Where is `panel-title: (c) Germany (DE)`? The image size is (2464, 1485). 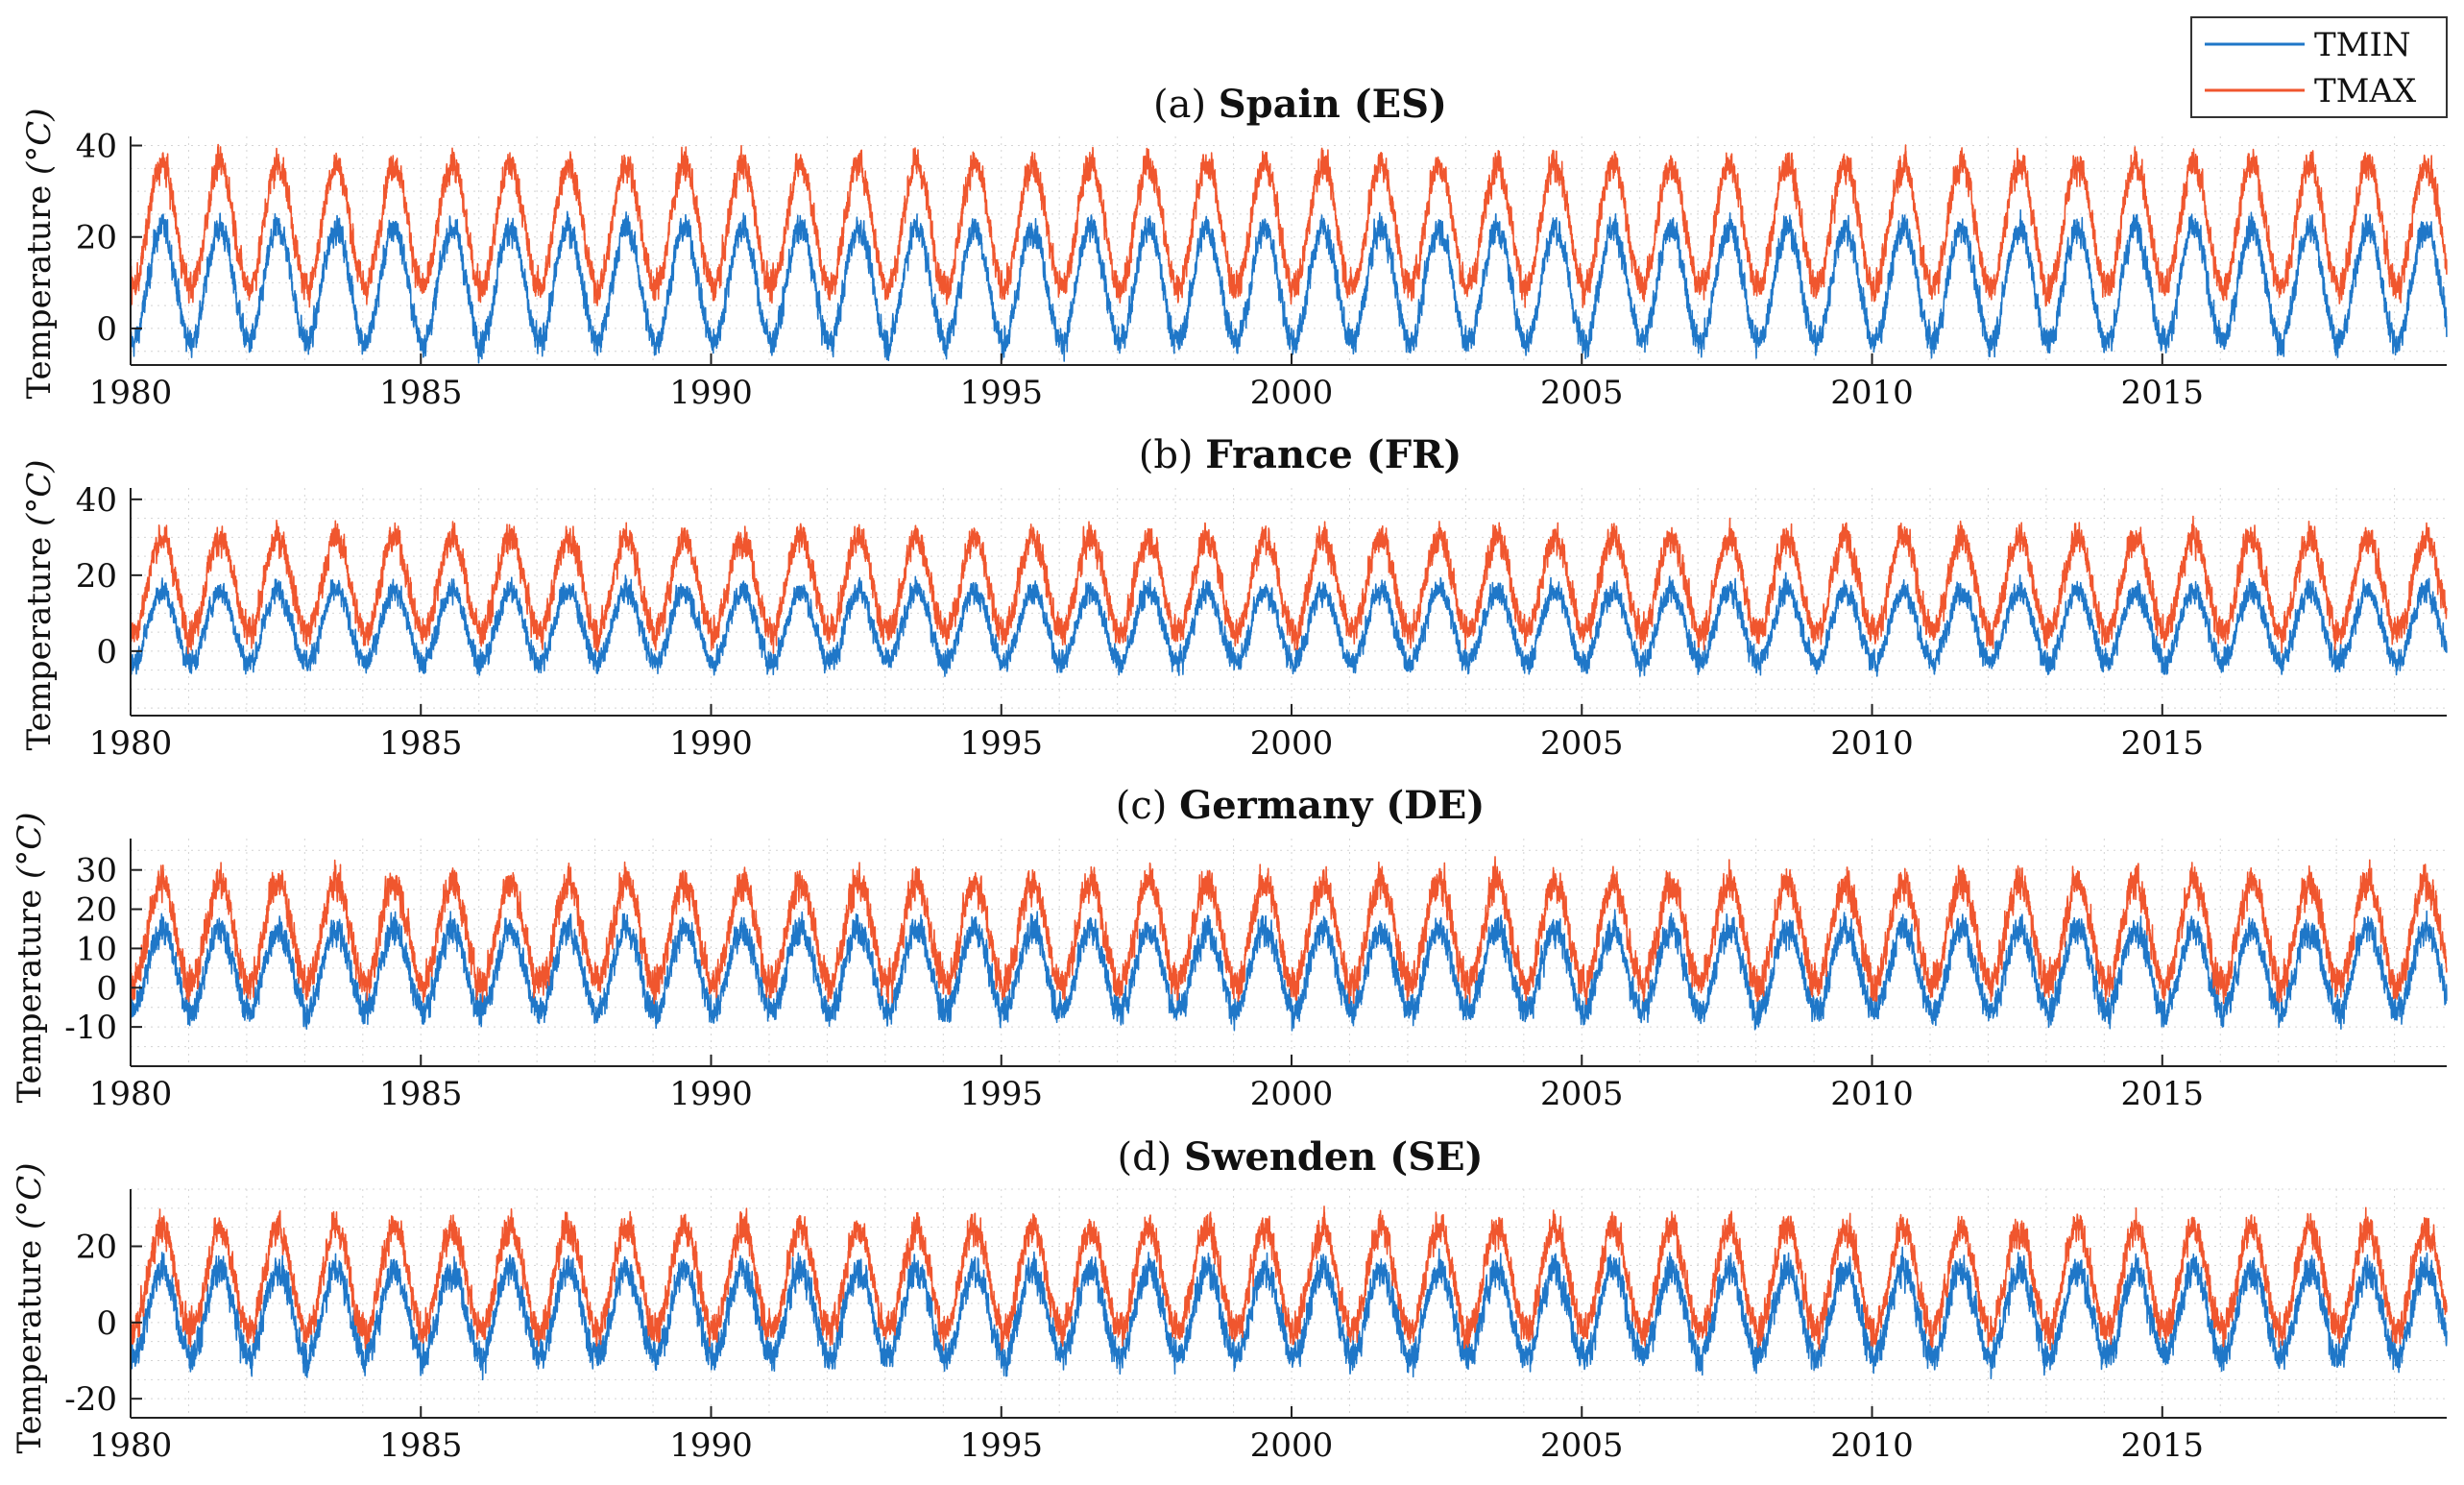 panel-title: (c) Germany (DE) is located at coordinates (1301, 805).